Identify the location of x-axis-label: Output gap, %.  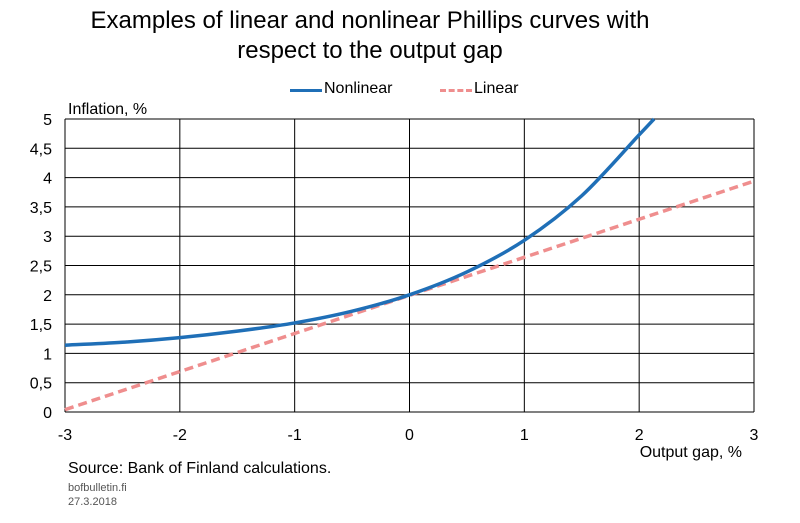
(691, 452).